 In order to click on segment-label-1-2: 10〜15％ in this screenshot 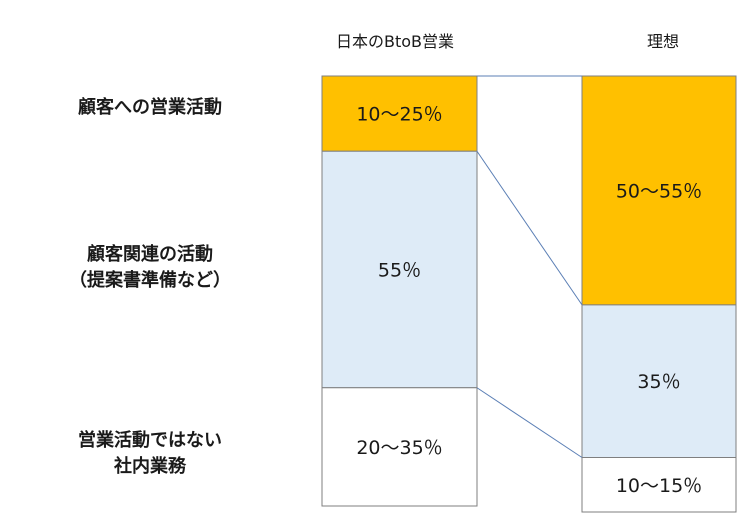, I will do `click(659, 486)`.